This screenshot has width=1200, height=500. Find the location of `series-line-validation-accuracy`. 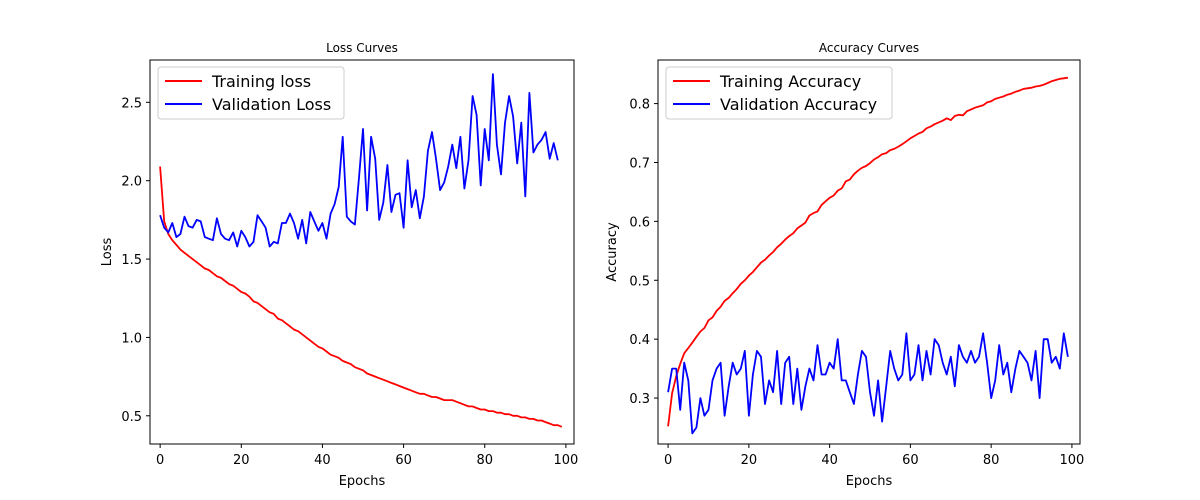

series-line-validation-accuracy is located at coordinates (868, 383).